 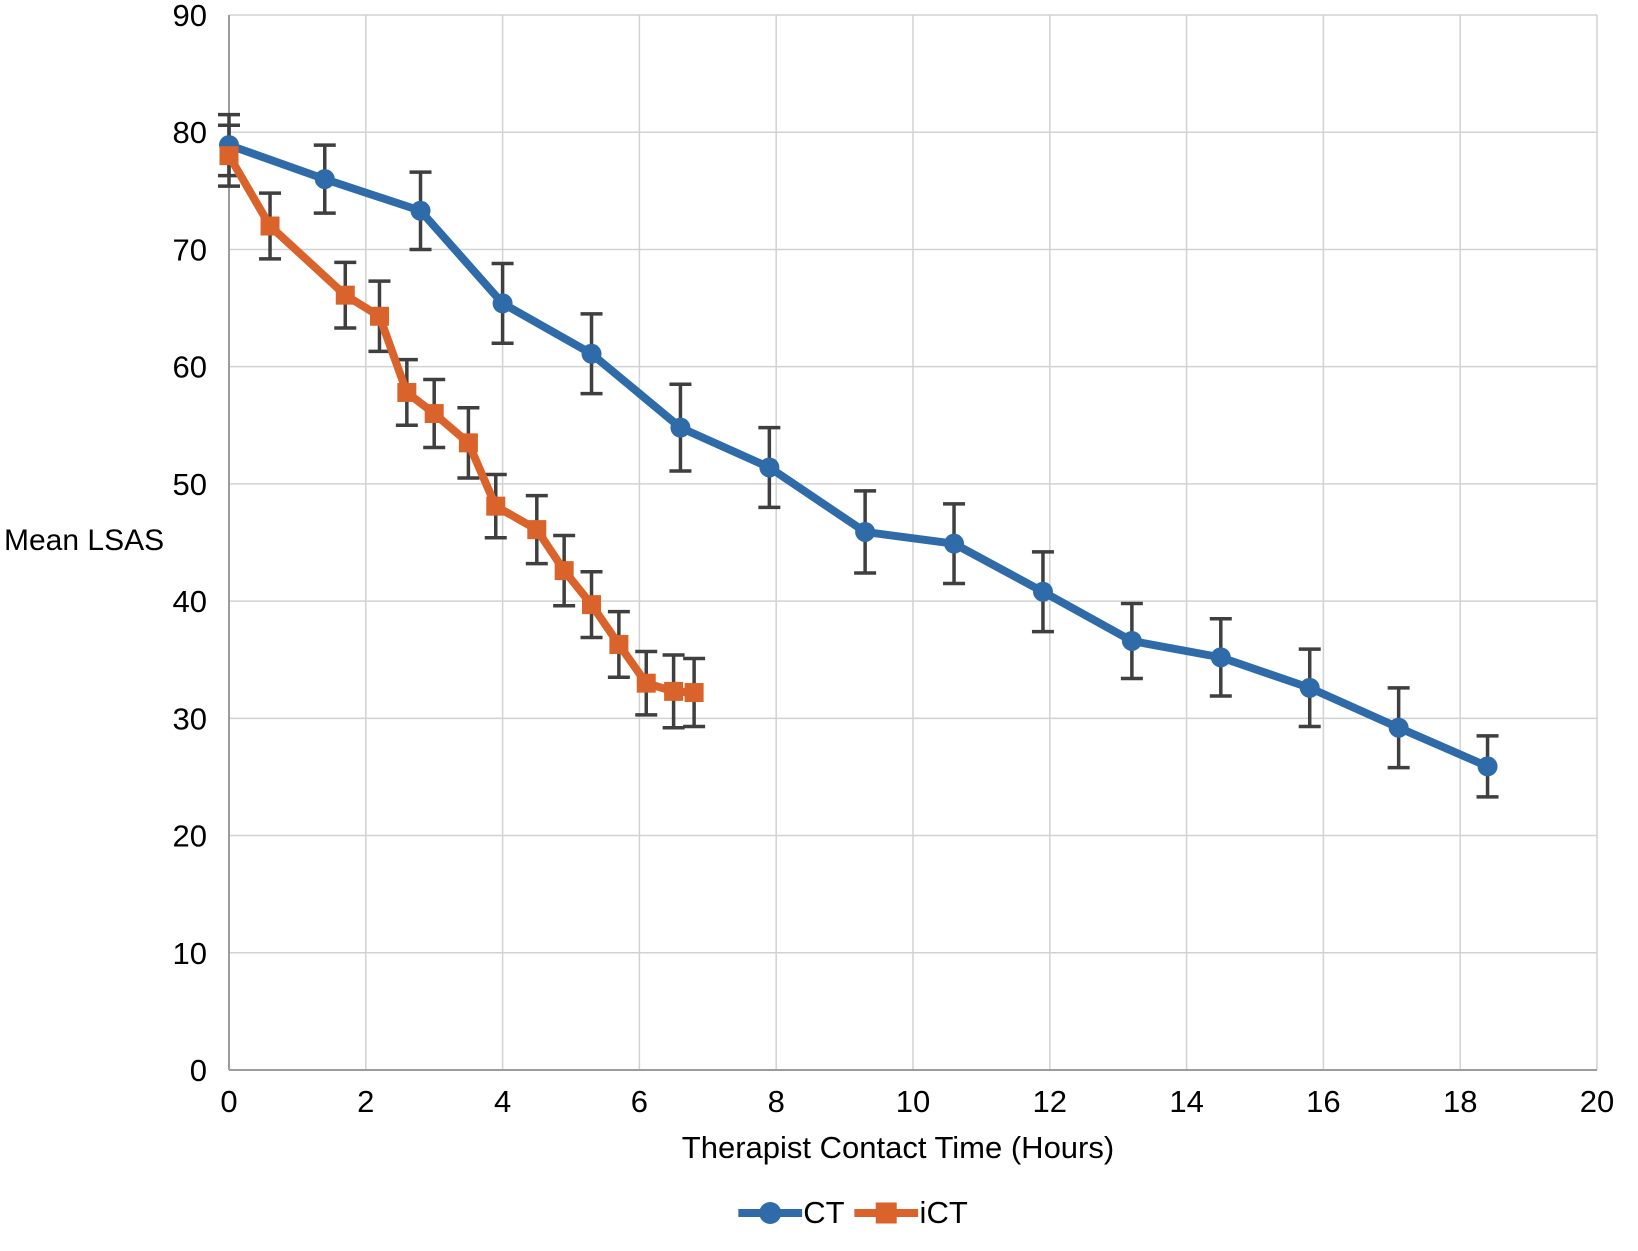 I want to click on x-tick-labels: 0 2 4 6 8 10 12 14 16 18 20, so click(x=917, y=1101).